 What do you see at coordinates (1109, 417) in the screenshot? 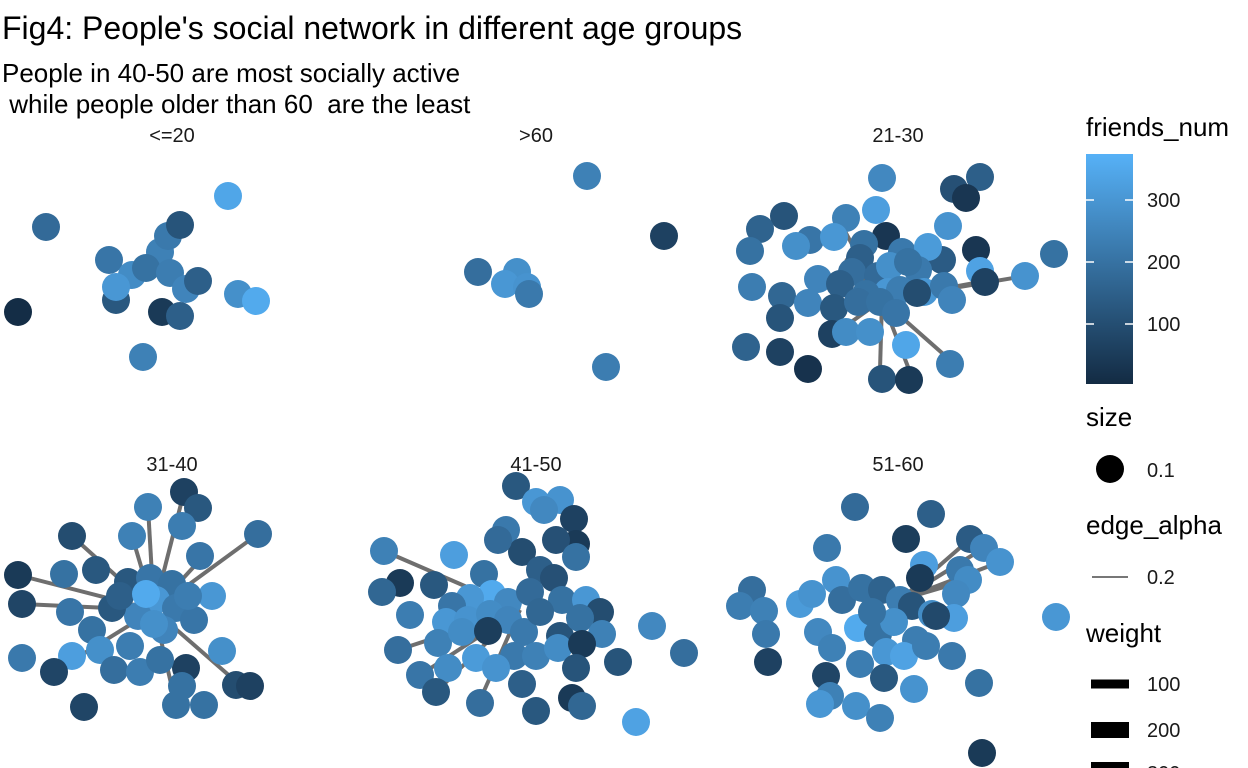
I see `legend-size-title: size` at bounding box center [1109, 417].